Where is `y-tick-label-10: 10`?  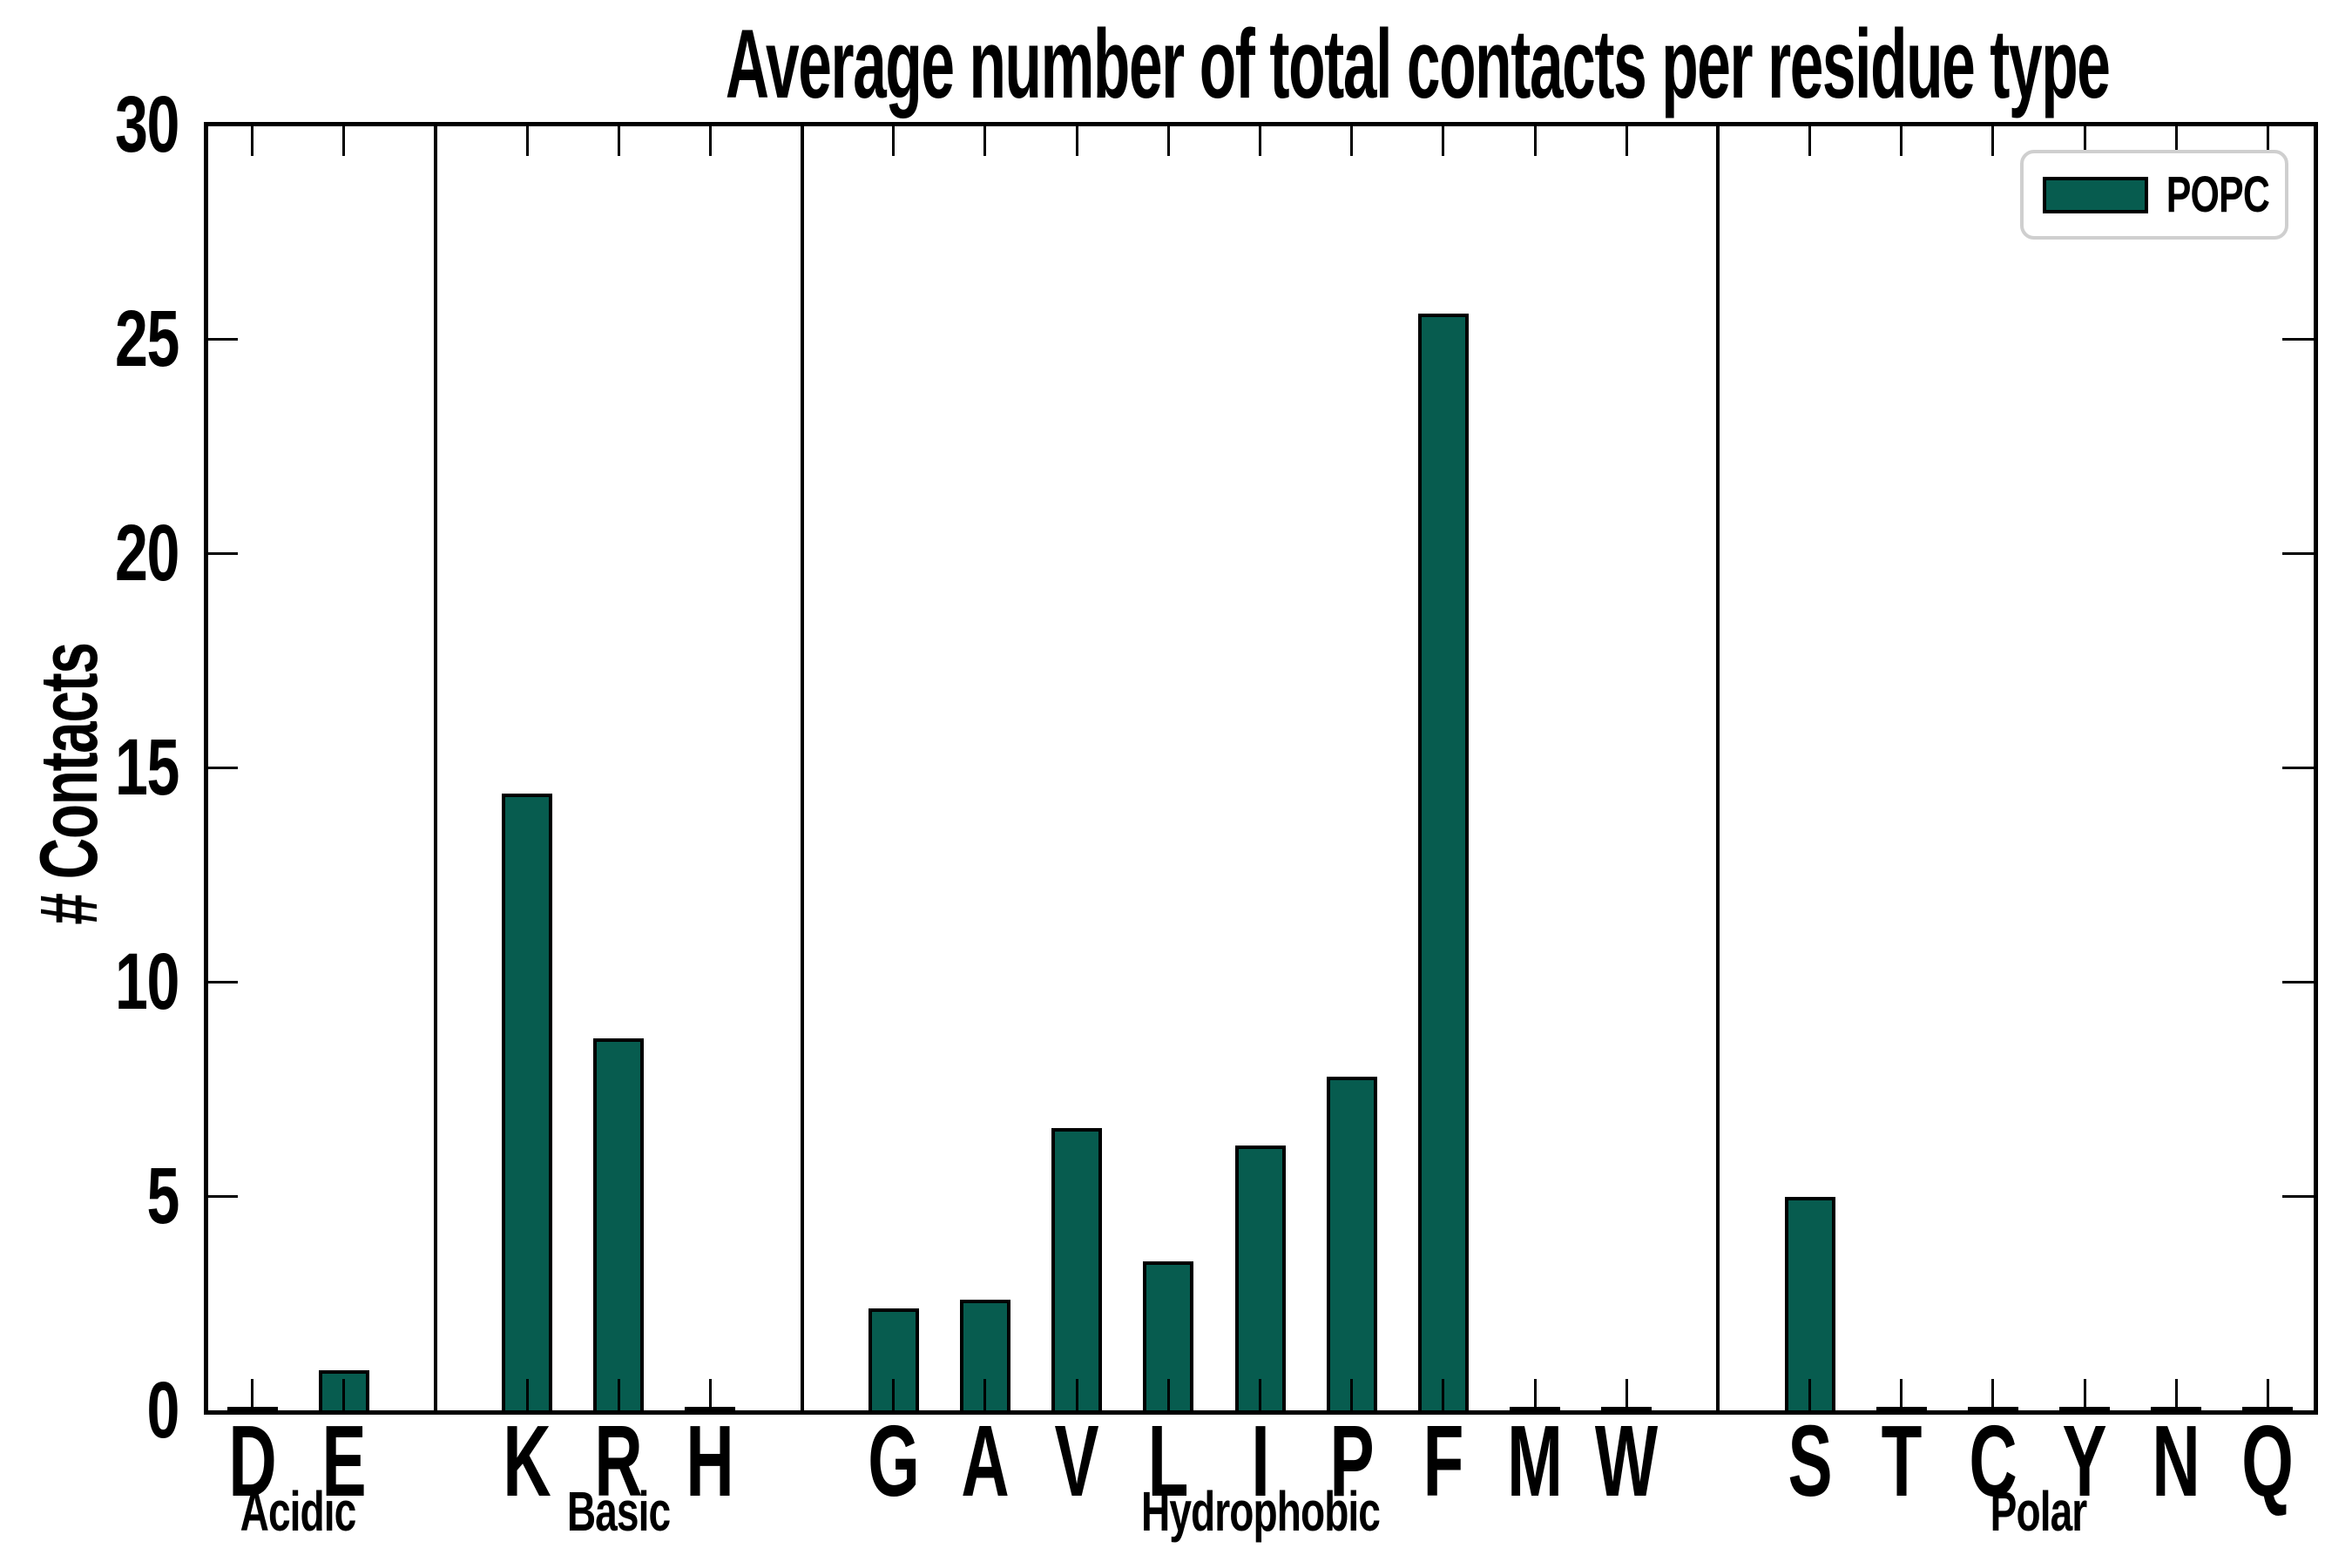 y-tick-label-10: 10 is located at coordinates (146, 982).